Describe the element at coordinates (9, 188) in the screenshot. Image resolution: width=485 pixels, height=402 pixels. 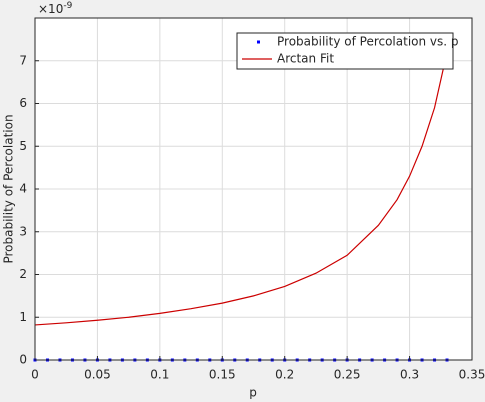
I see `y-axis-label: Probability of Percolation` at that location.